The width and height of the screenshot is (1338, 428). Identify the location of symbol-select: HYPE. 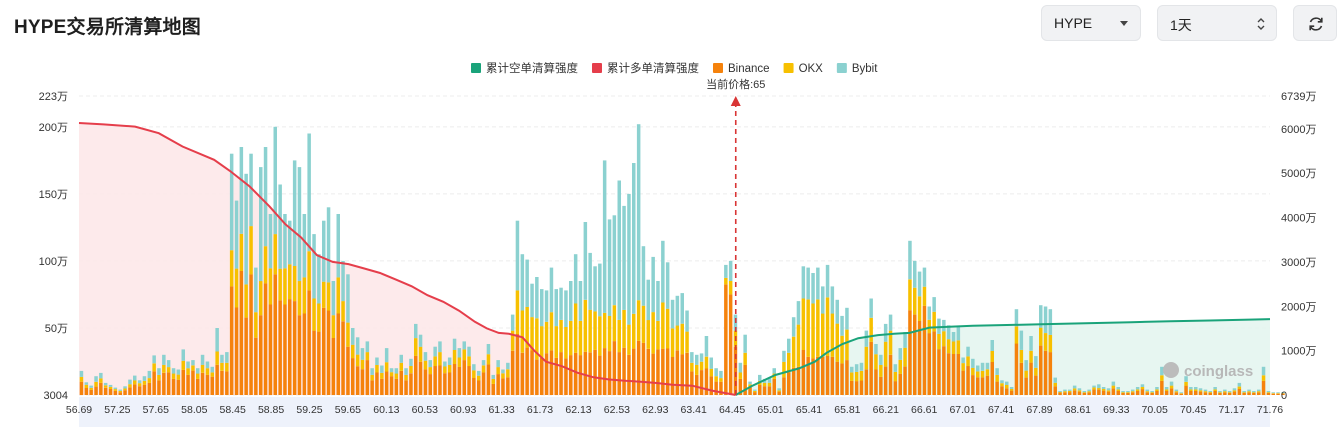
(1091, 23).